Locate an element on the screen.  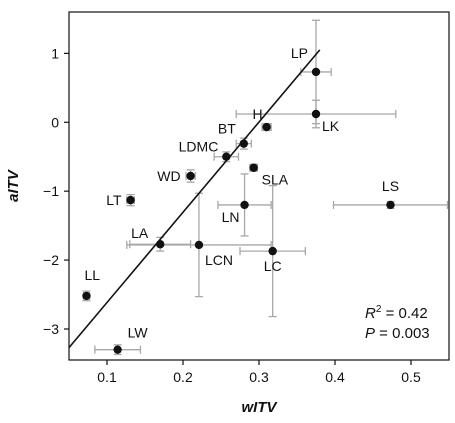
point-label: SLA is located at coordinates (275, 180).